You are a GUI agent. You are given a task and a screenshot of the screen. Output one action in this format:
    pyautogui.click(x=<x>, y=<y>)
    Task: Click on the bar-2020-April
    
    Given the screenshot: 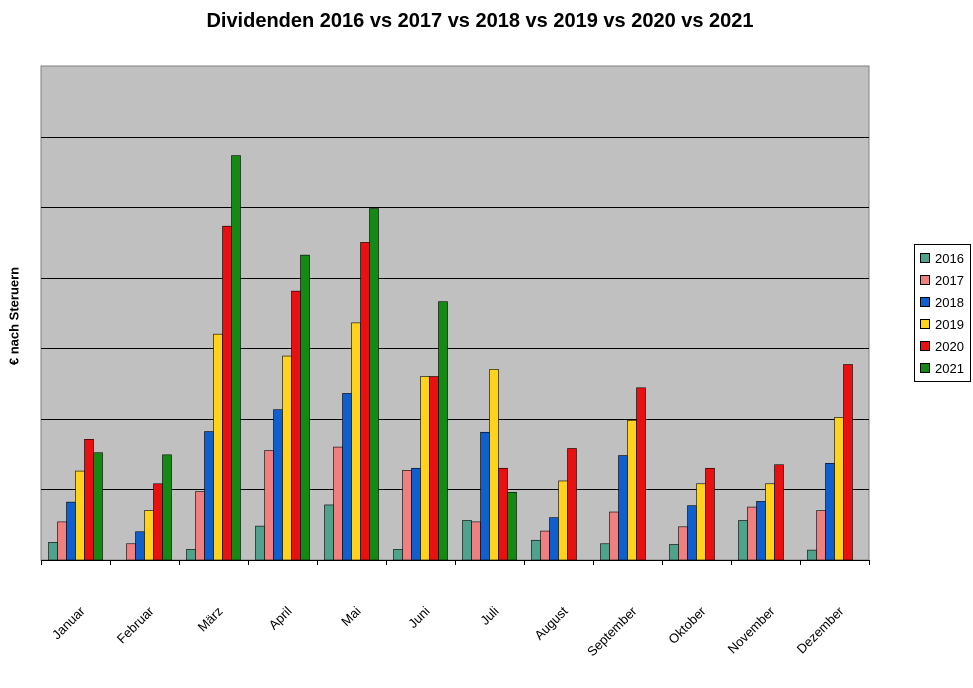 What is the action you would take?
    pyautogui.click(x=296, y=425)
    